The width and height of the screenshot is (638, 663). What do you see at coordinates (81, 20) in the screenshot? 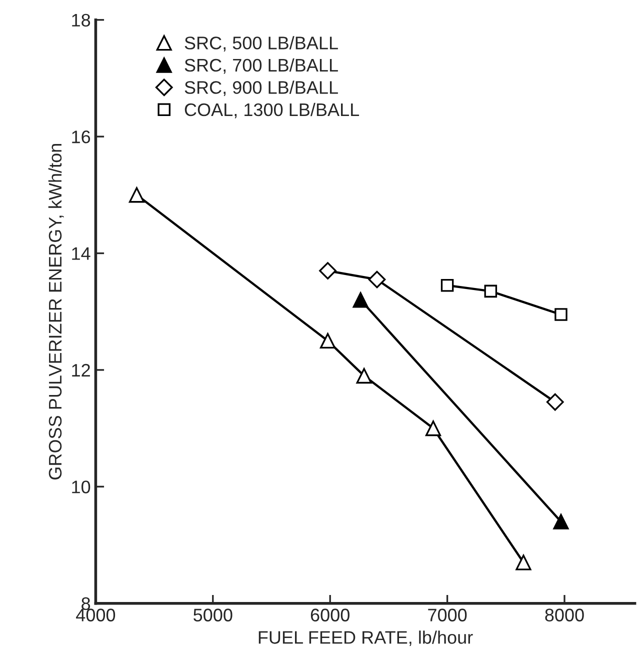
I see `y-tick-label: 18` at bounding box center [81, 20].